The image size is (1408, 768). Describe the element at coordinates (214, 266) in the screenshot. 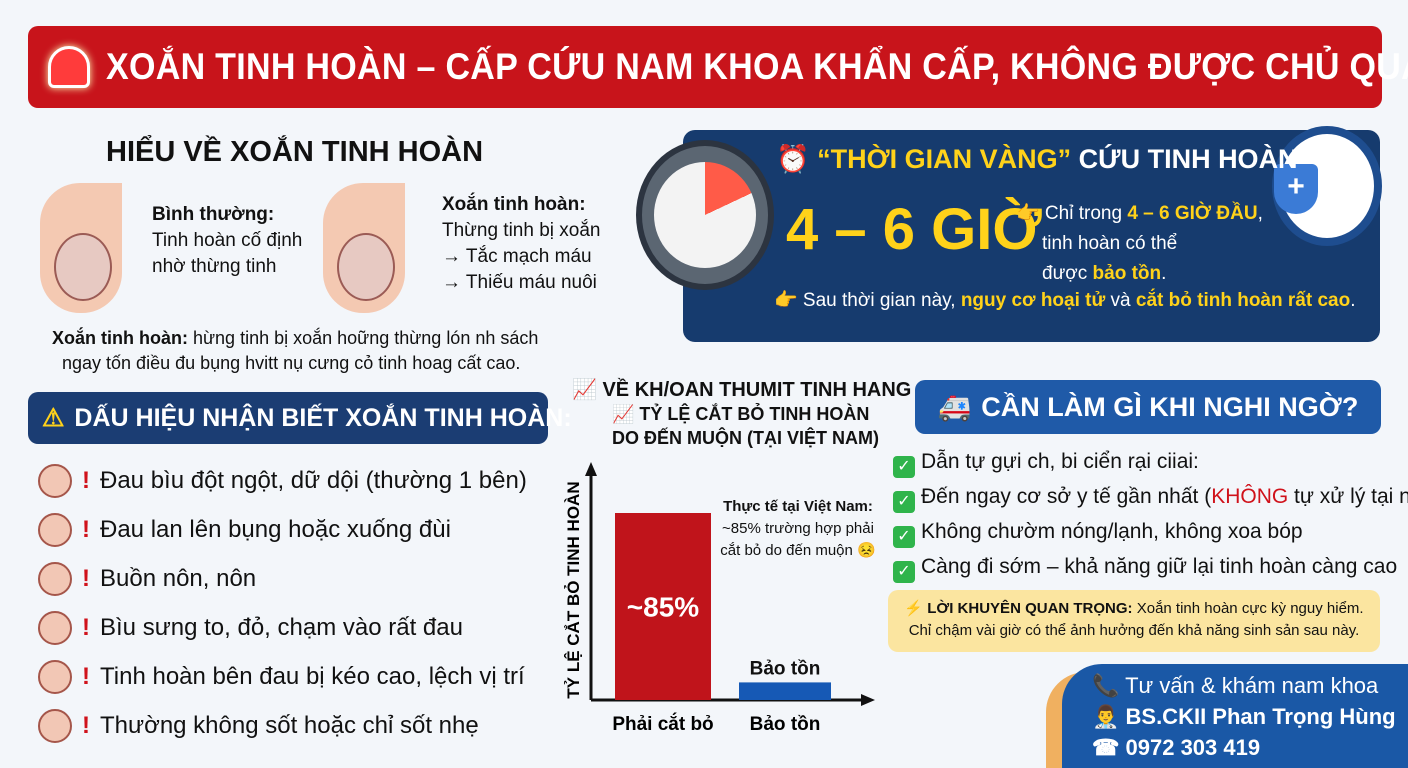

I see `normal-line: nhờ thừng tinh` at that location.